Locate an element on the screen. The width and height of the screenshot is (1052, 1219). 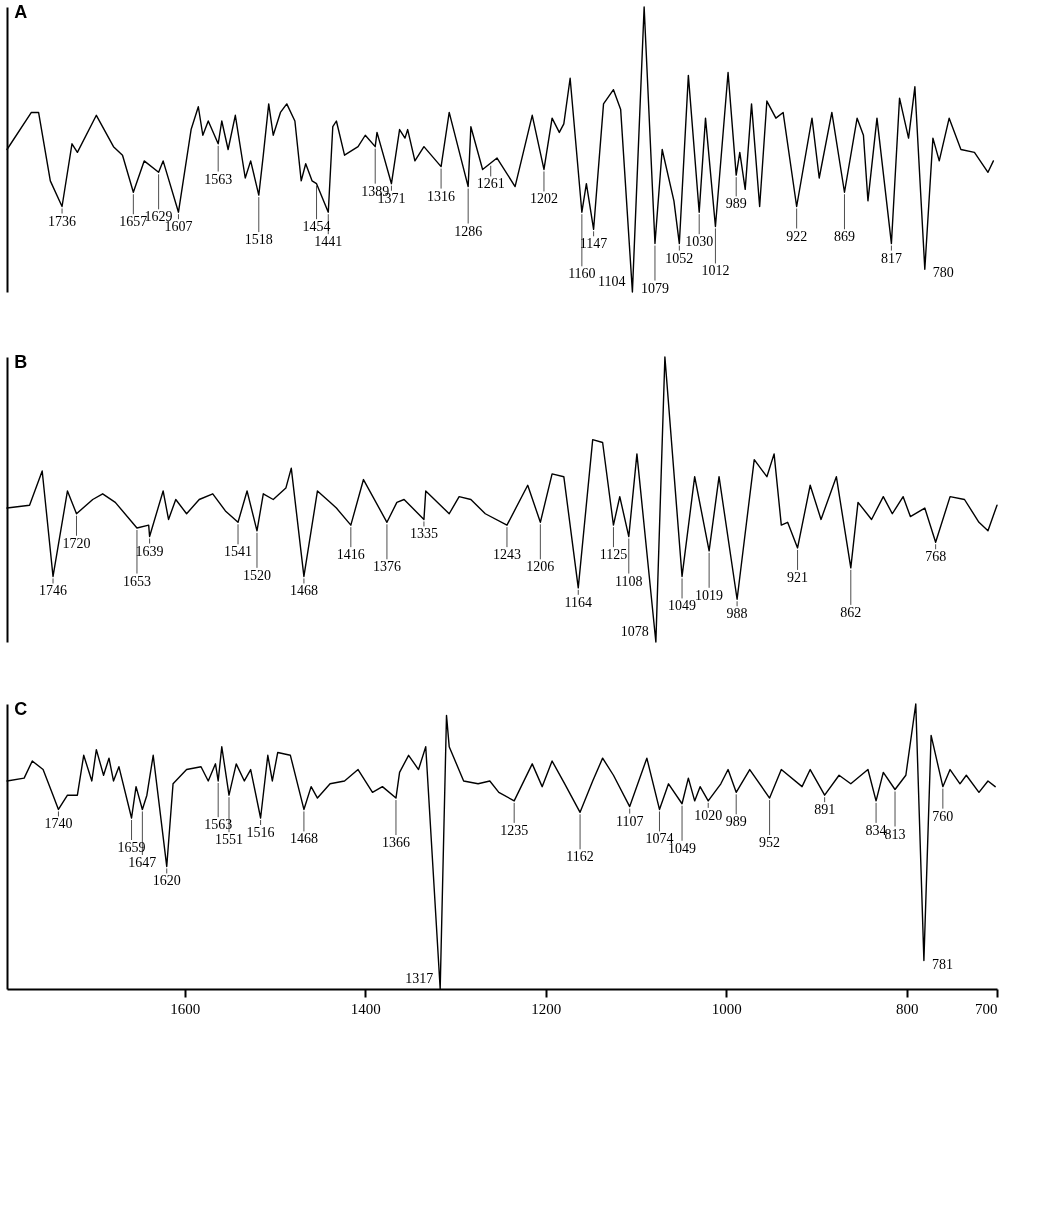
annotation: 1454 is located at coordinates (316, 227).